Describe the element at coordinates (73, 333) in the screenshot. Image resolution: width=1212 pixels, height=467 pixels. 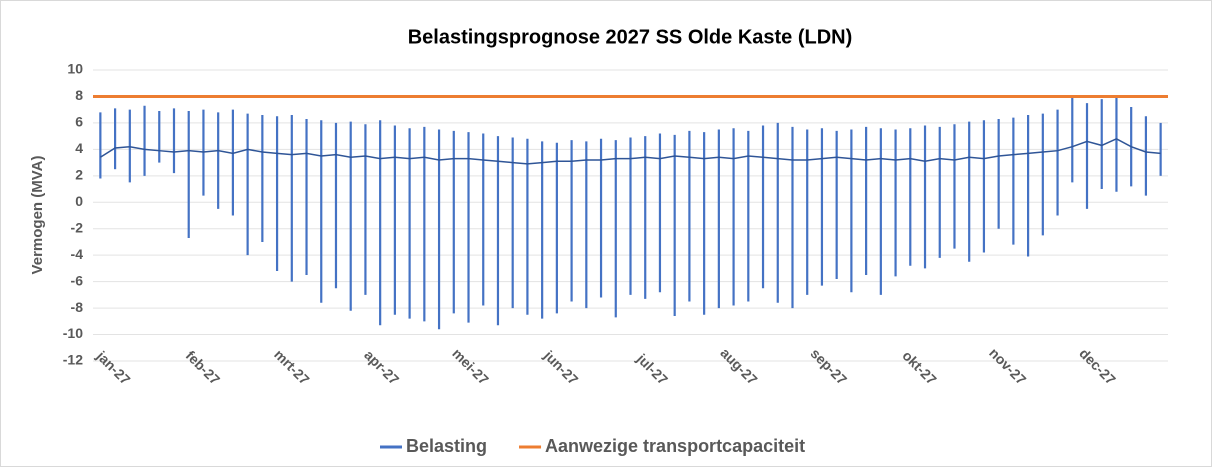
I see `y-tick-label: -10` at that location.